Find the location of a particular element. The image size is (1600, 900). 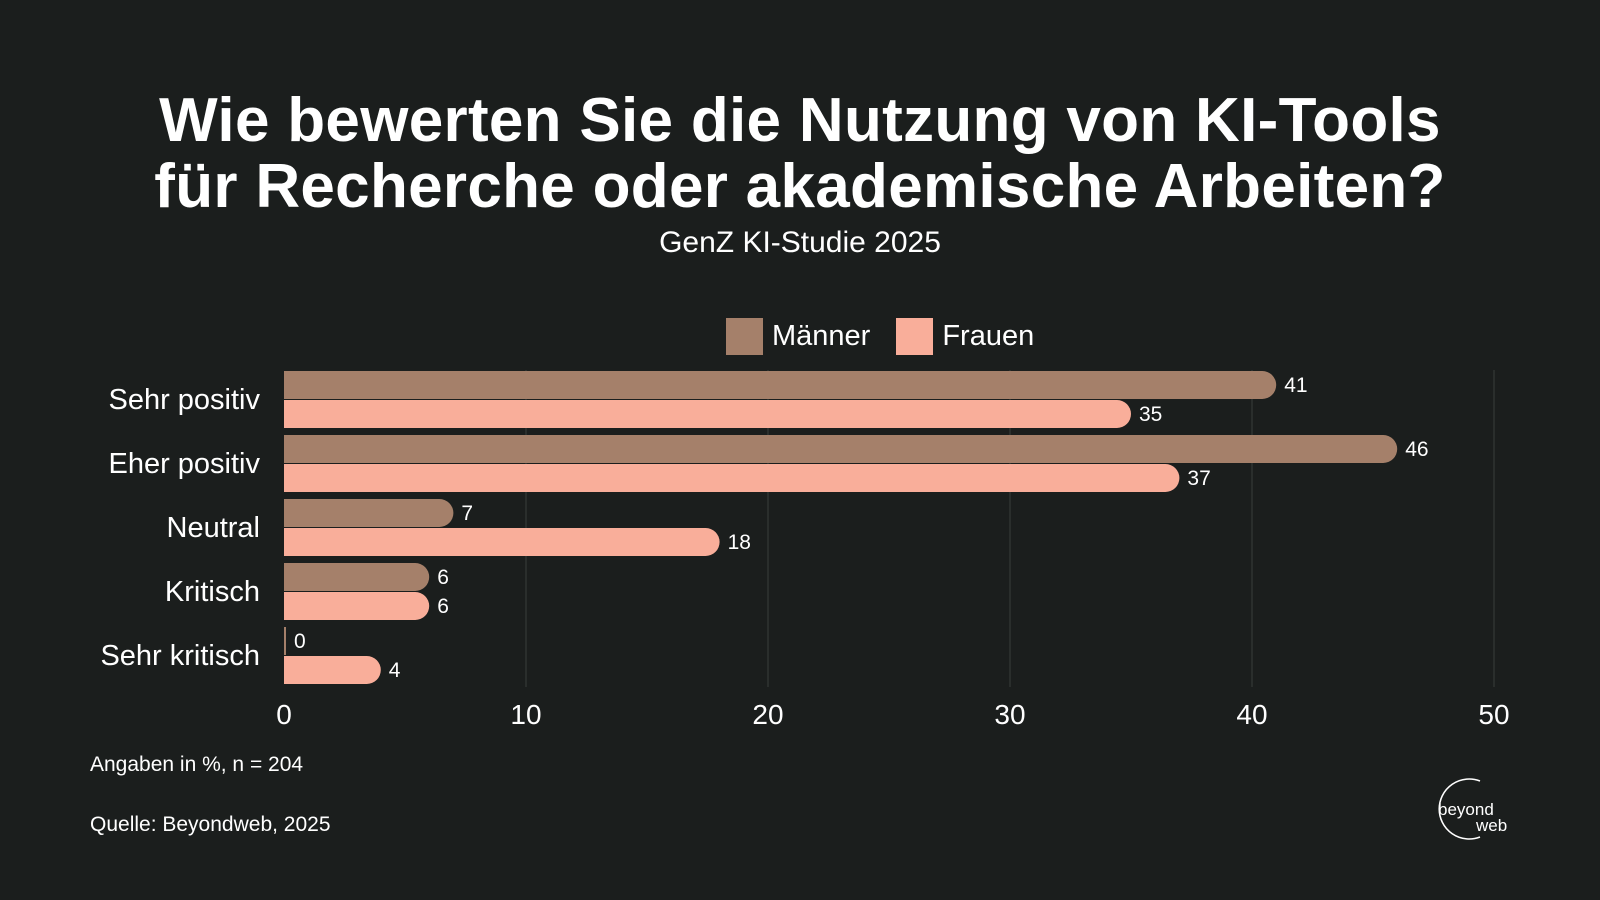

data-label-maenner-2: 7 is located at coordinates (467, 513).